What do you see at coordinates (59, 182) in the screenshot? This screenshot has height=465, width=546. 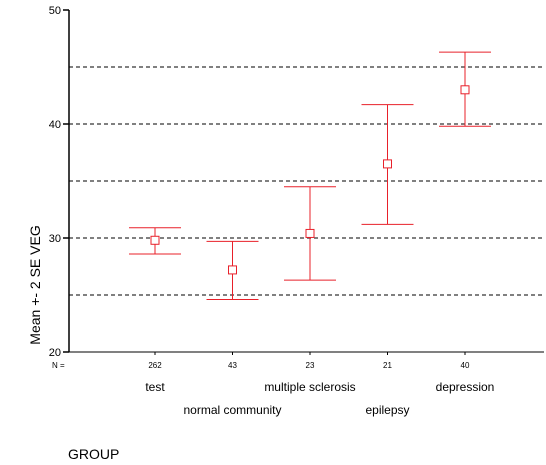 I see `y-axis-ticks: 20 30 40 50` at bounding box center [59, 182].